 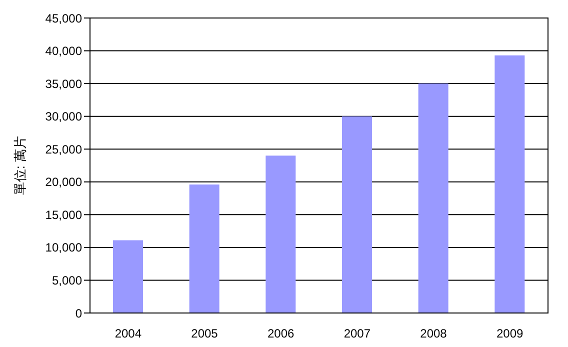 What do you see at coordinates (128, 333) in the screenshot?
I see `x-tick-label: 2004` at bounding box center [128, 333].